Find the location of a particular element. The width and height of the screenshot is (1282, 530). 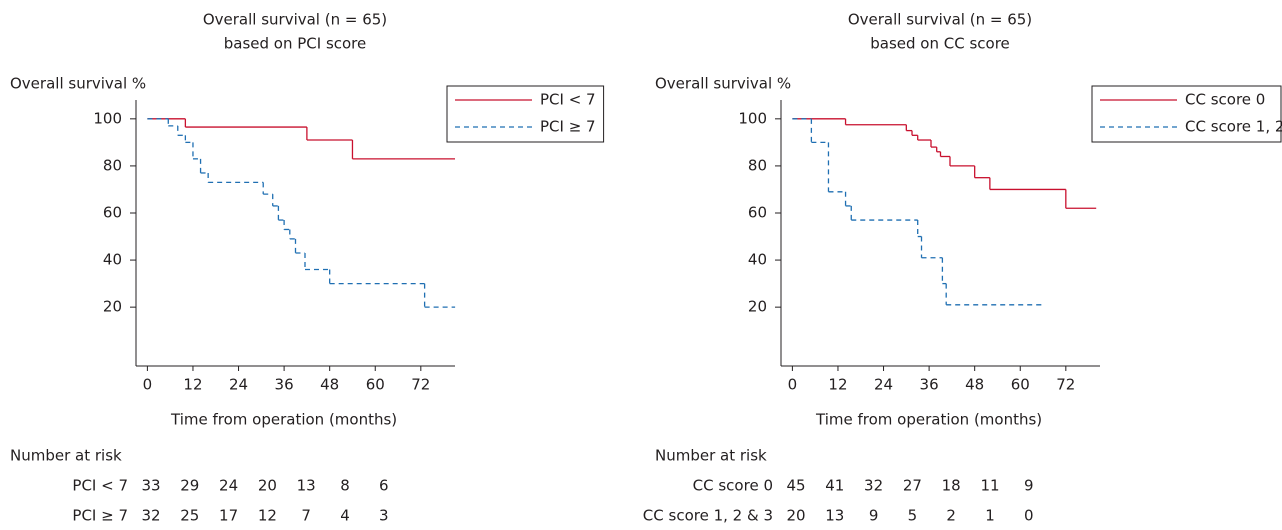

risk-value: 27 is located at coordinates (912, 486).